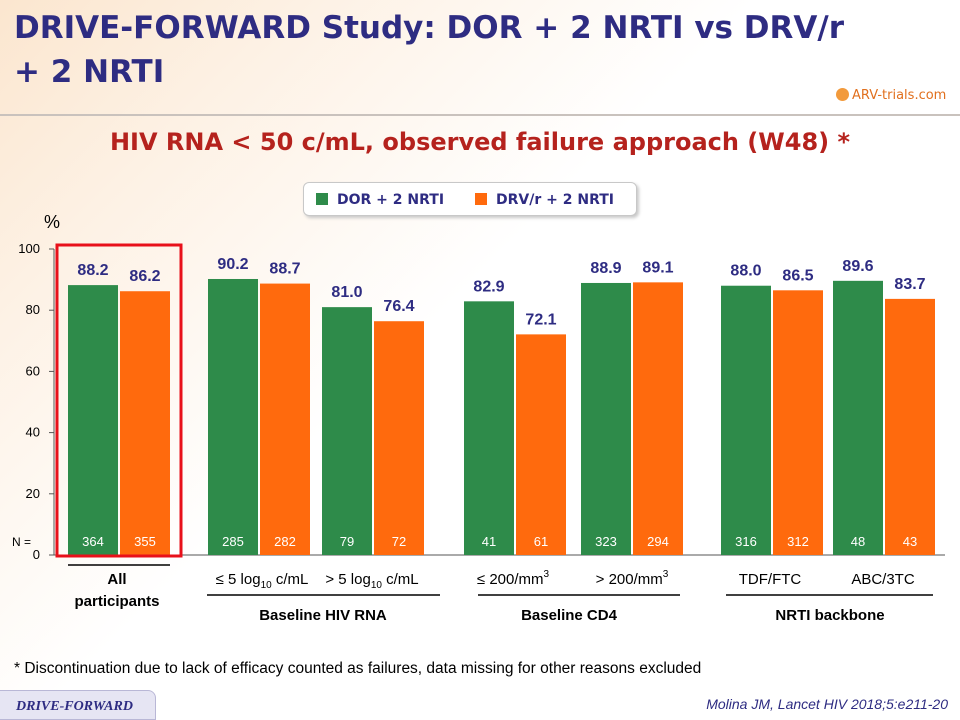 Image resolution: width=960 pixels, height=720 pixels. I want to click on category-label: TDF/FTC, so click(770, 579).